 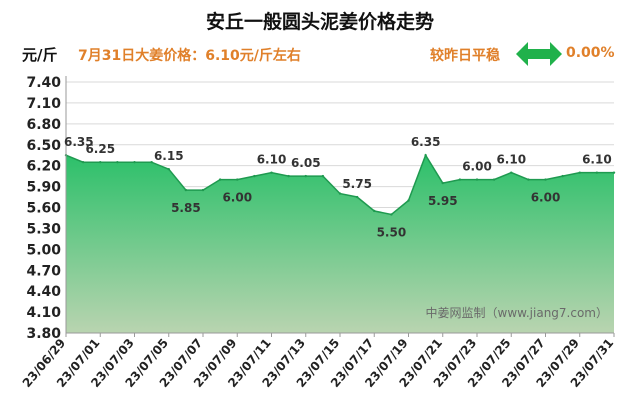 I want to click on trend-status: 较昨日平稳, so click(x=465, y=56).